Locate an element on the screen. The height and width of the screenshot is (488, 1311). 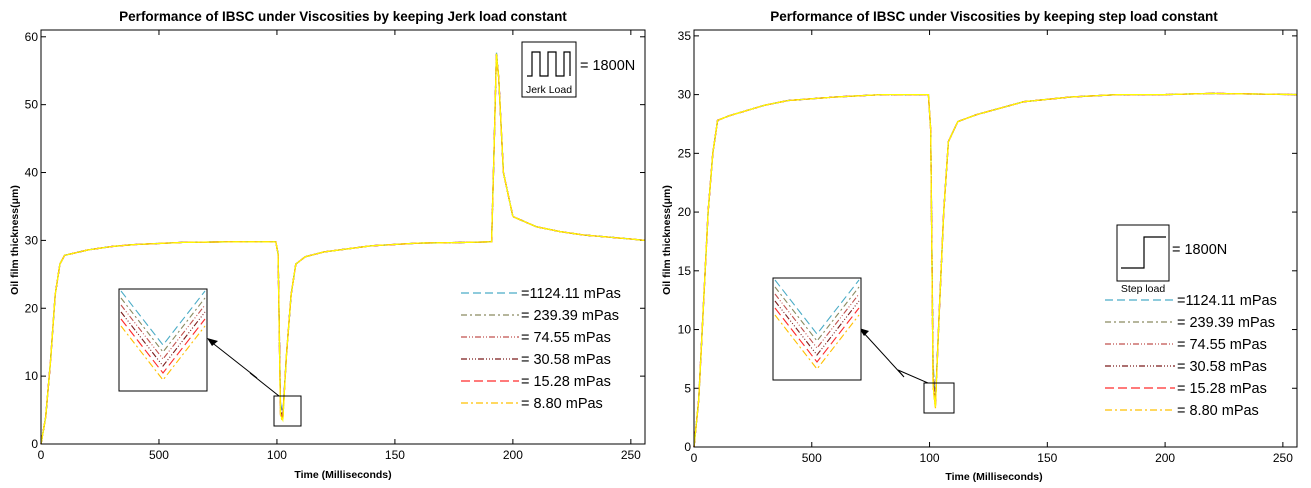
y-tick-label: 5 is located at coordinates (687, 388).